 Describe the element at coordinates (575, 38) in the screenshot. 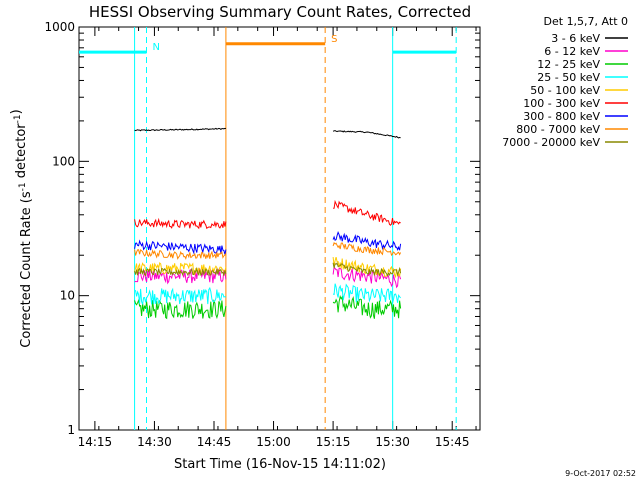

I see `legend-label: 3 - 6 keV` at that location.